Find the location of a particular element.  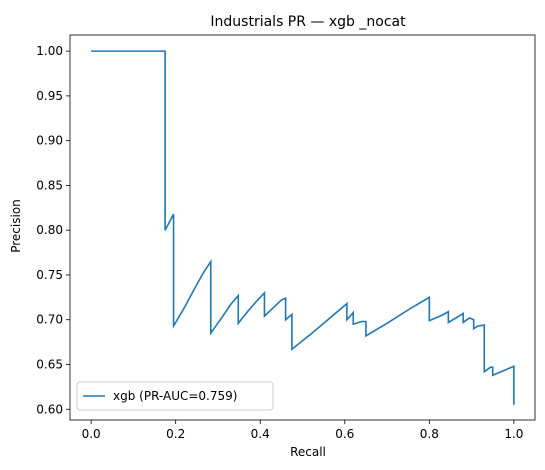

x-axis-label: Recall is located at coordinates (308, 452).